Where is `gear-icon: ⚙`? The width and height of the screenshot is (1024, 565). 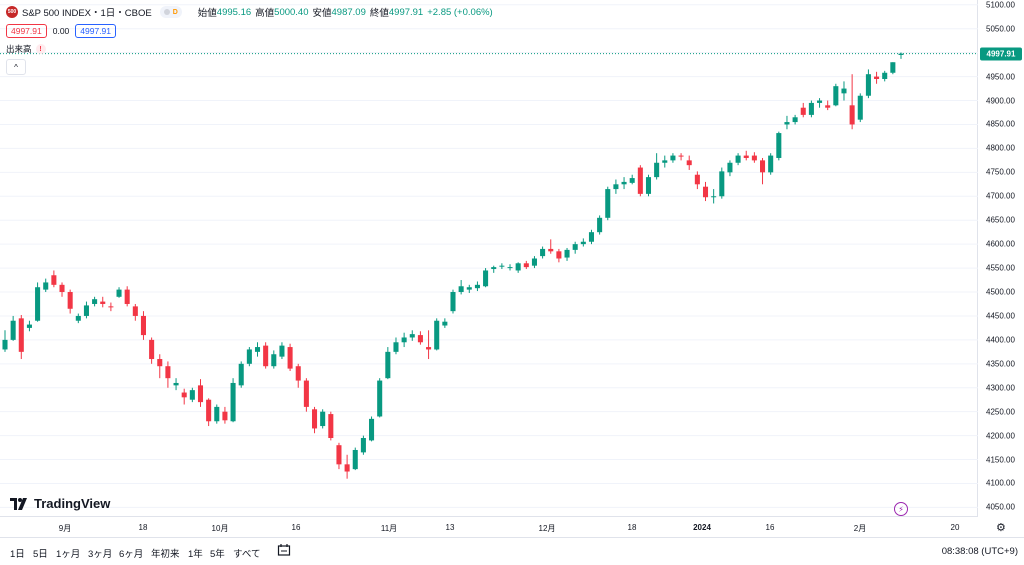
gear-icon: ⚙ is located at coordinates (1001, 528).